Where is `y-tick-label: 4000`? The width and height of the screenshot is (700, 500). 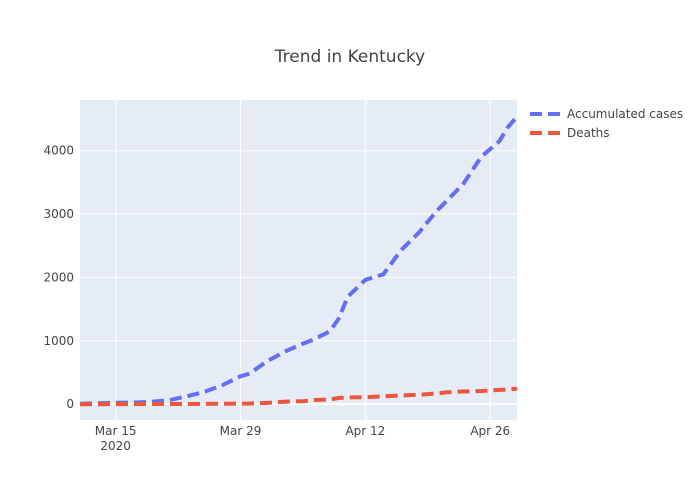
y-tick-label: 4000 is located at coordinates (58, 151).